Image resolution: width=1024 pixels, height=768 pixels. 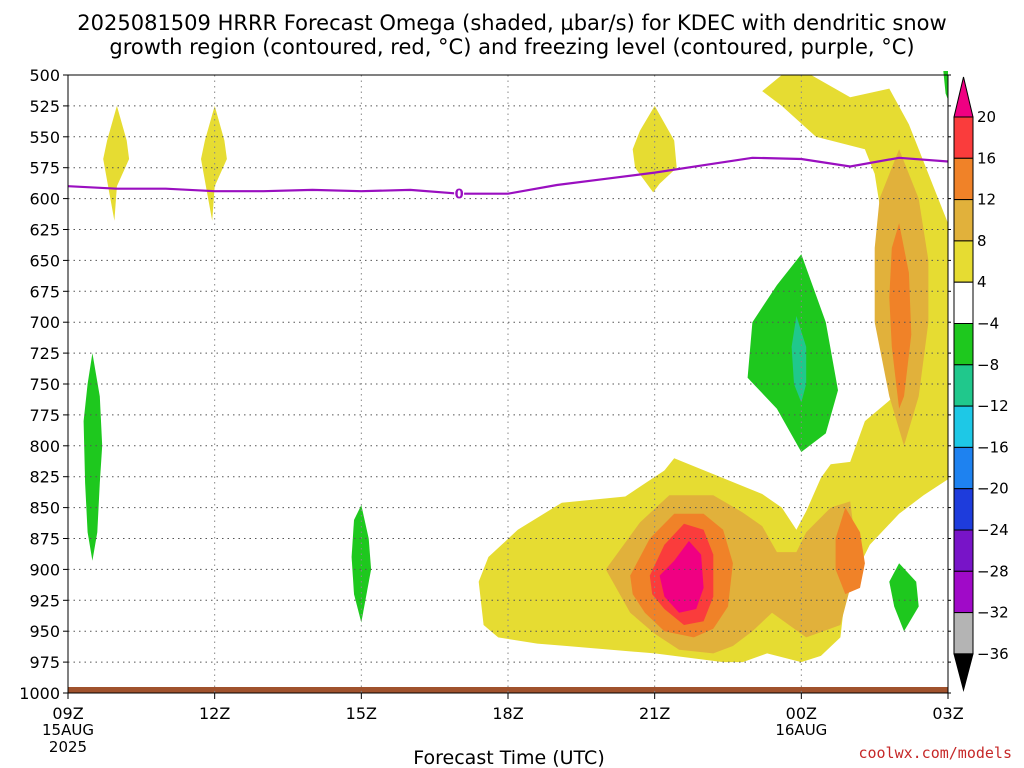 I want to click on freezing-level-label-bg, so click(x=459, y=193).